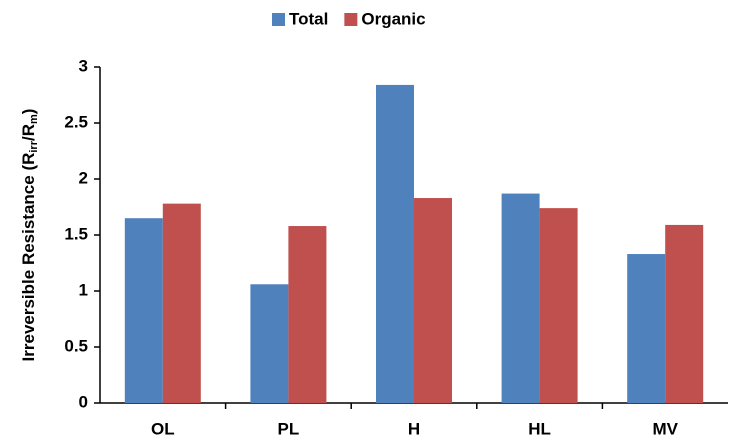 The height and width of the screenshot is (441, 733). Describe the element at coordinates (28, 132) in the screenshot. I see `y-axis-title-part: /R` at that location.